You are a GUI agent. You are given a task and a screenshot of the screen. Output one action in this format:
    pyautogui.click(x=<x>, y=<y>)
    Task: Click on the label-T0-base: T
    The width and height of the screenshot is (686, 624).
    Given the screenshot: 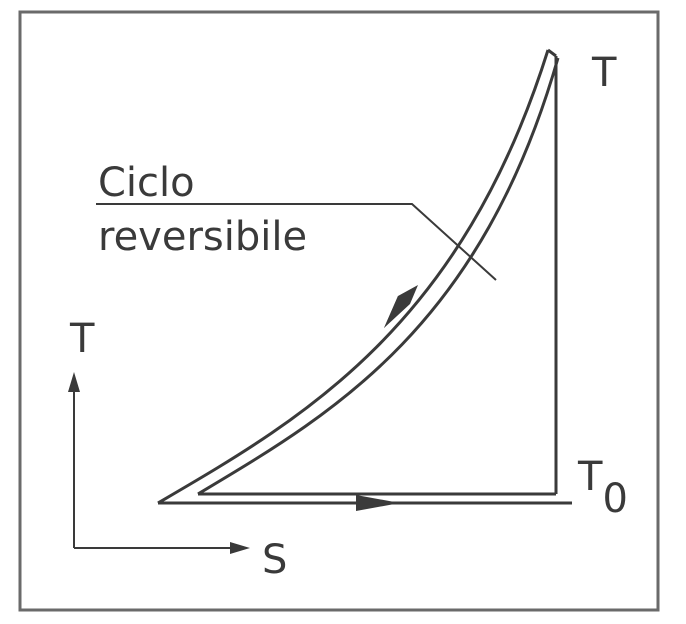 What is the action you would take?
    pyautogui.click(x=590, y=477)
    